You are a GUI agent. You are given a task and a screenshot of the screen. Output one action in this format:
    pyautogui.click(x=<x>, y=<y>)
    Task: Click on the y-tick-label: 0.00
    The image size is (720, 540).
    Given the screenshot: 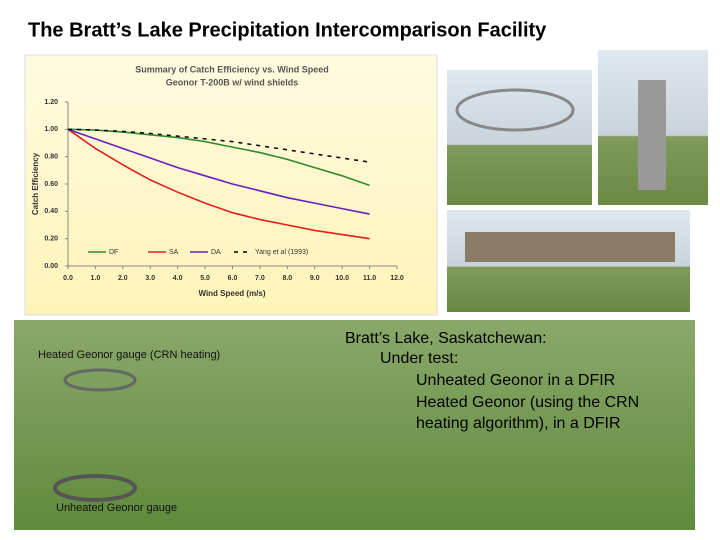 What is the action you would take?
    pyautogui.click(x=51, y=266)
    